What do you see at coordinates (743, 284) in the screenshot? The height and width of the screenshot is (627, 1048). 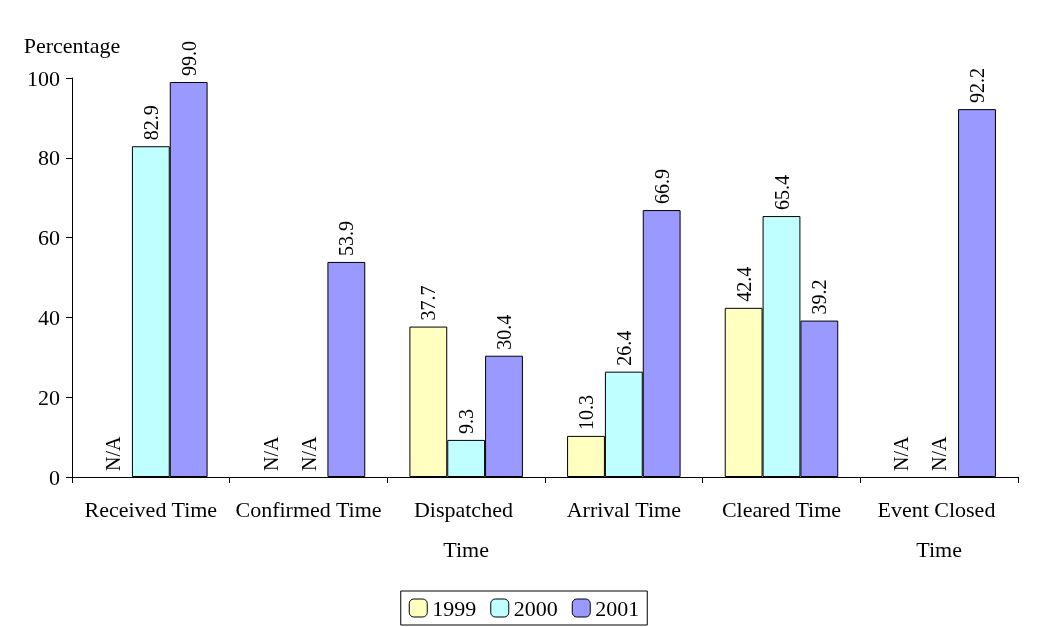 I see `data-label: 42.4` at bounding box center [743, 284].